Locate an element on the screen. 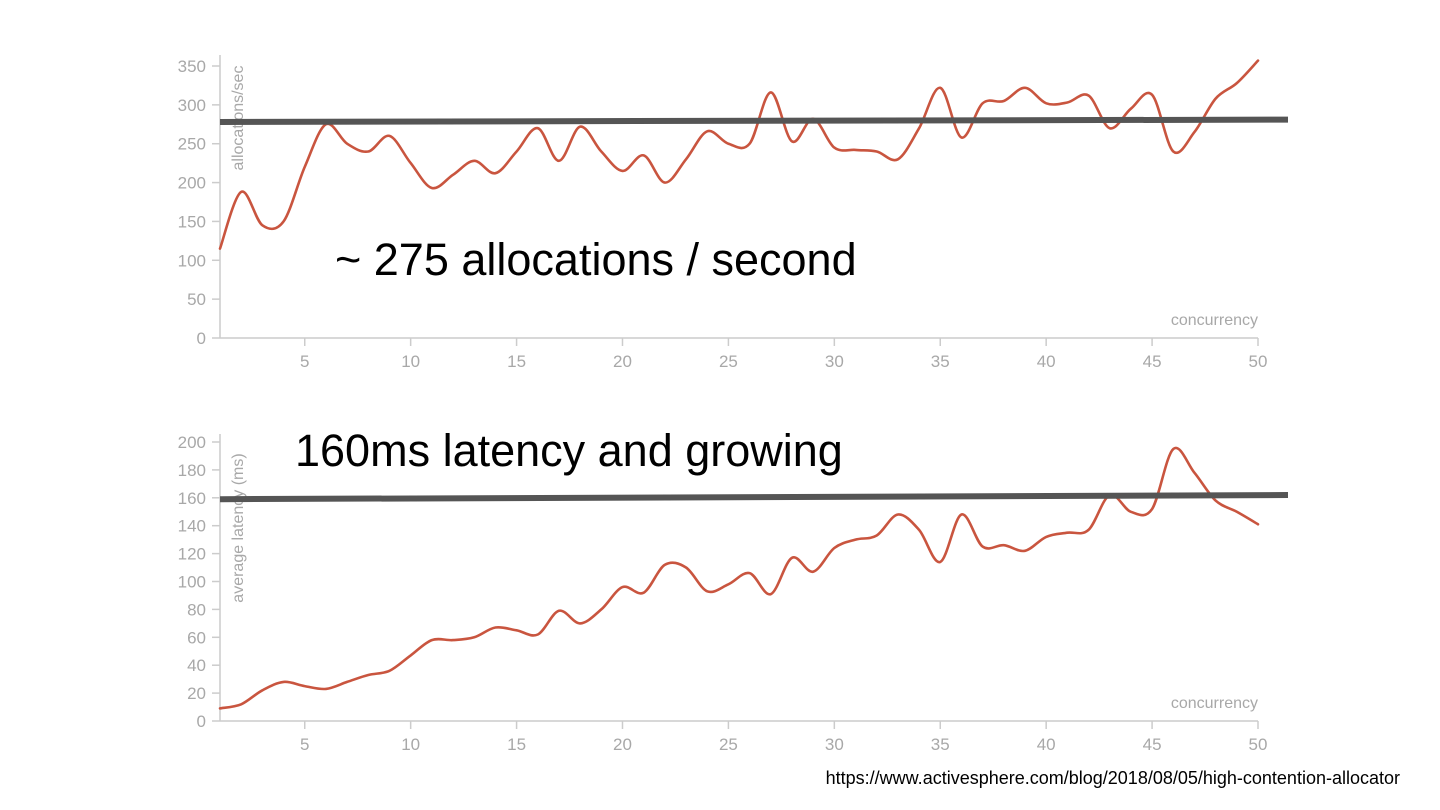  chart0-x-tick-label: 5 is located at coordinates (304, 361).